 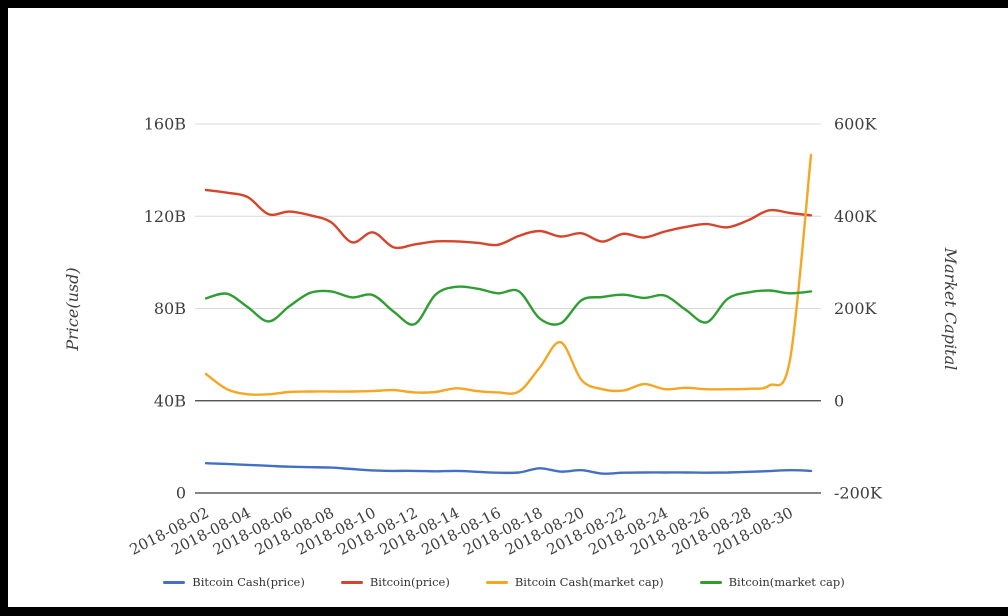 I want to click on legend-item-bitcoin-cash-market-cap: Bitcoin Cash(market cap), so click(x=574, y=582).